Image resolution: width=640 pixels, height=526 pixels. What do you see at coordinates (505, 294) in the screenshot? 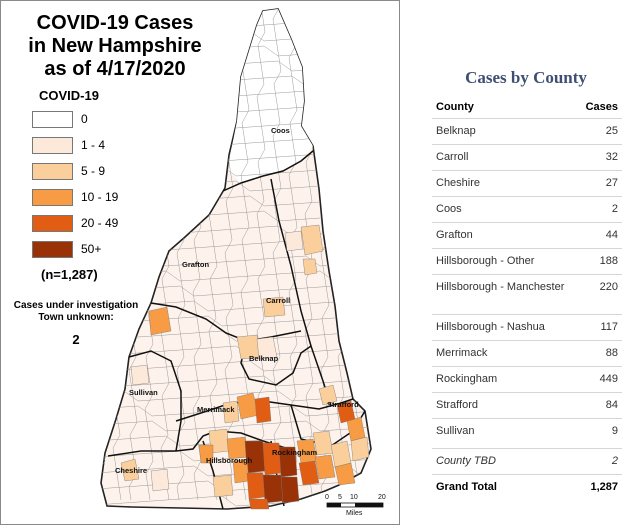
I see `county-name-cell: Hillsborough - Manchester` at bounding box center [505, 294].